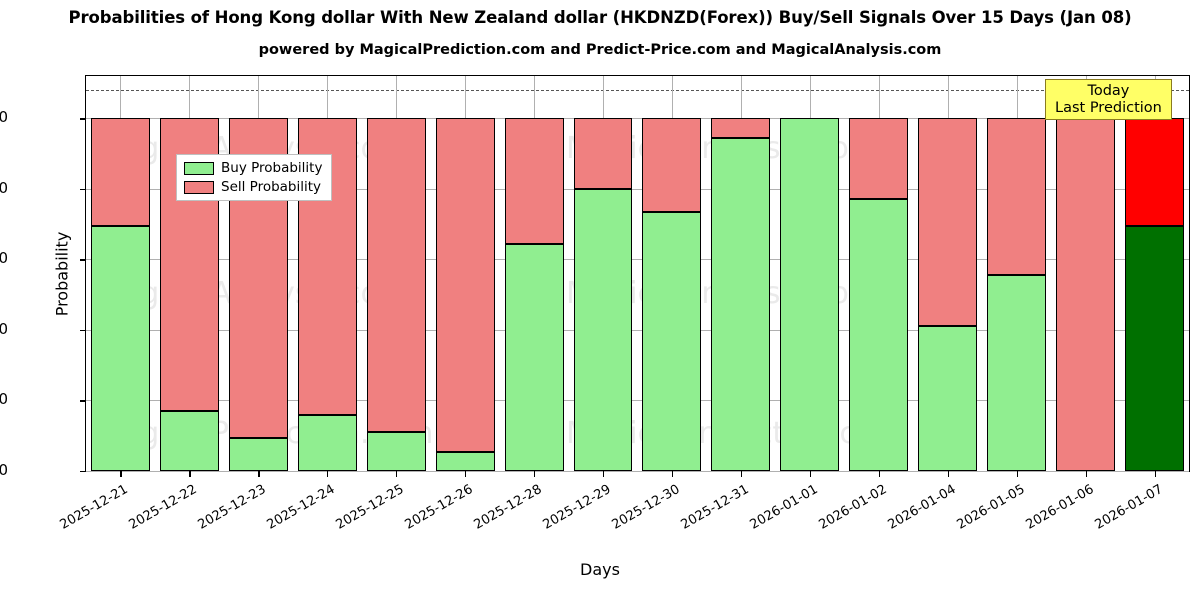 This screenshot has height=600, width=1200. Describe the element at coordinates (4, 399) in the screenshot. I see `y-tick-label: 20` at that location.